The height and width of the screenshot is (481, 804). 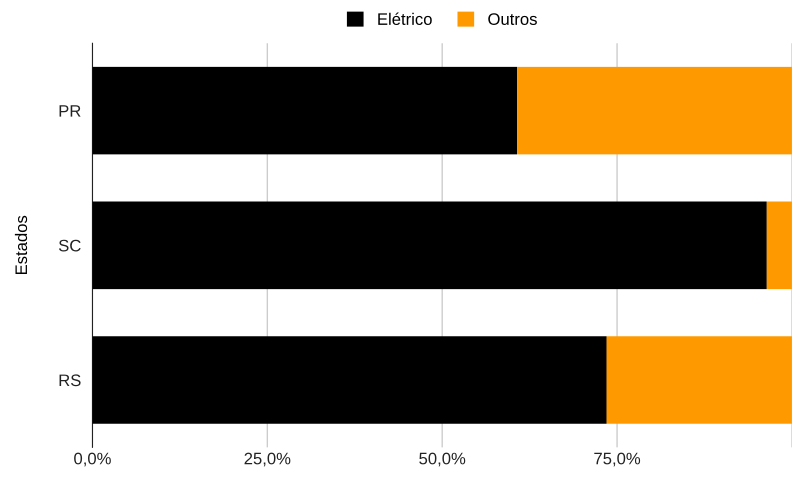 What do you see at coordinates (21, 245) in the screenshot?
I see `y-axis-title: Estados` at bounding box center [21, 245].